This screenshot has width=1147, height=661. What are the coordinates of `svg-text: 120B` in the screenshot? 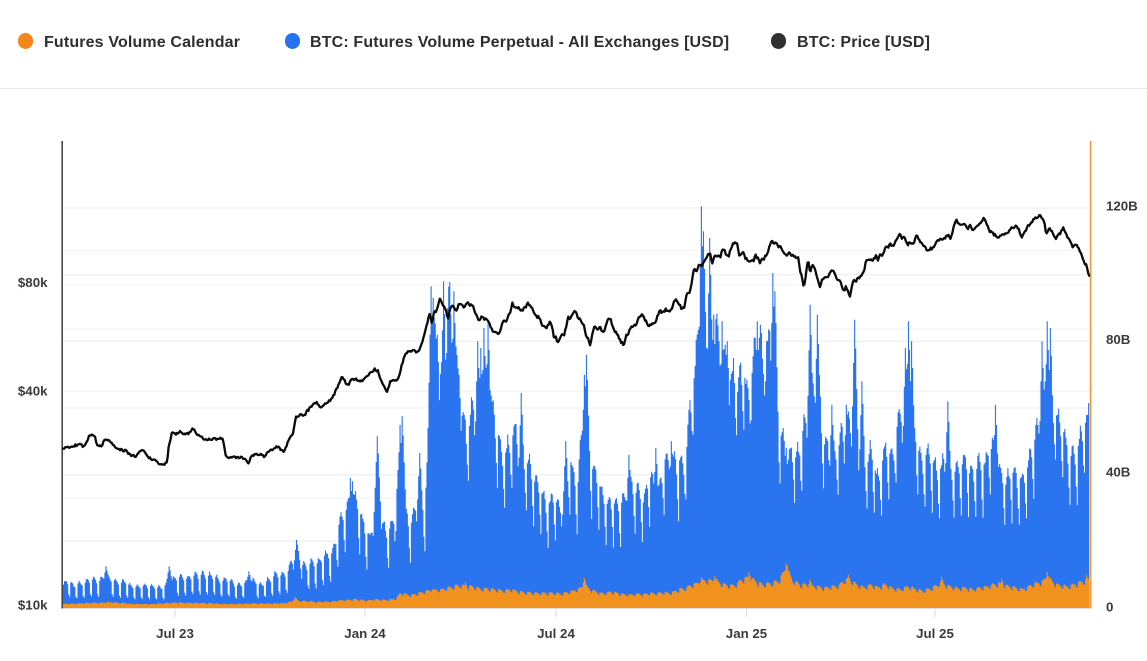 It's located at (1122, 206).